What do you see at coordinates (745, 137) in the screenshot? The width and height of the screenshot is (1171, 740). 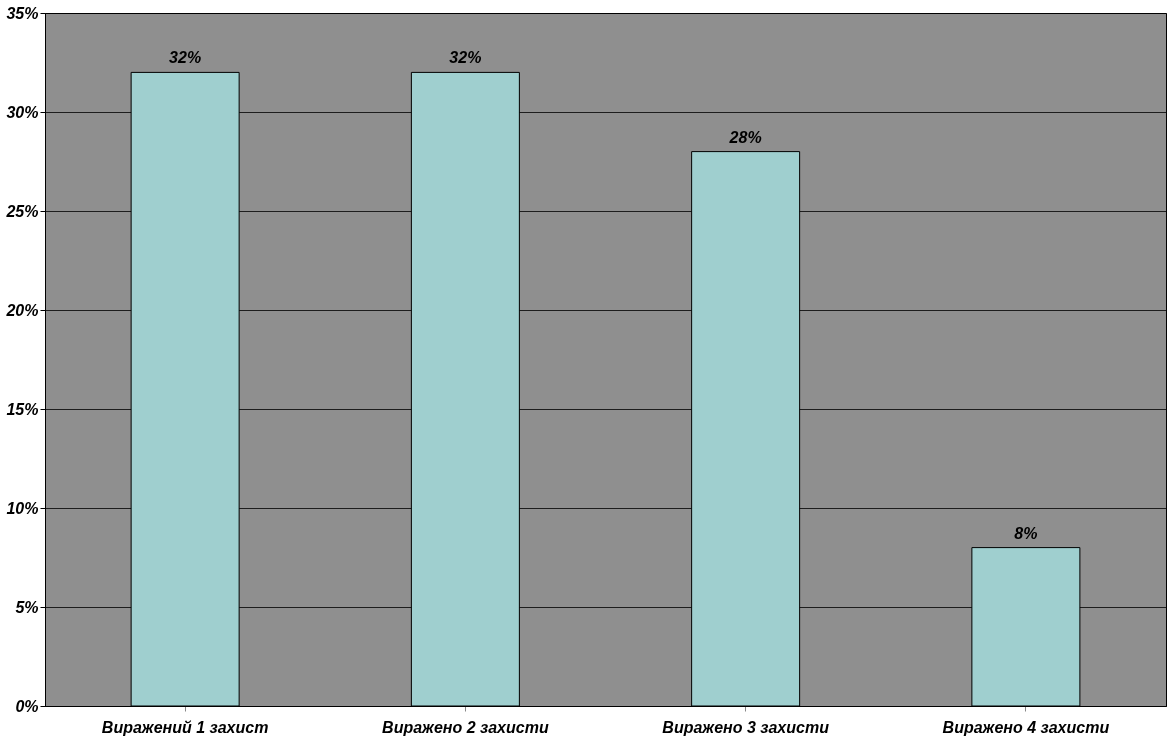 I see `data-label: 28%` at bounding box center [745, 137].